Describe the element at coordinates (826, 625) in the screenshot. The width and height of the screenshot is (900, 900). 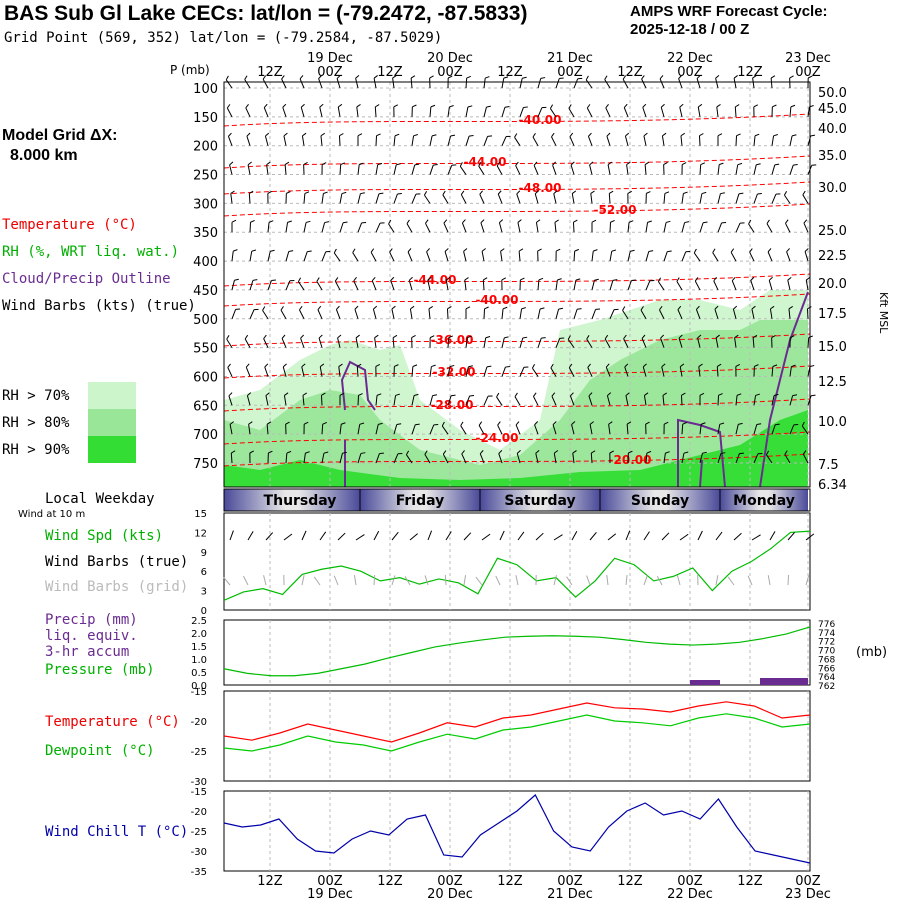
I see `pressure-ytick-label: 776` at that location.